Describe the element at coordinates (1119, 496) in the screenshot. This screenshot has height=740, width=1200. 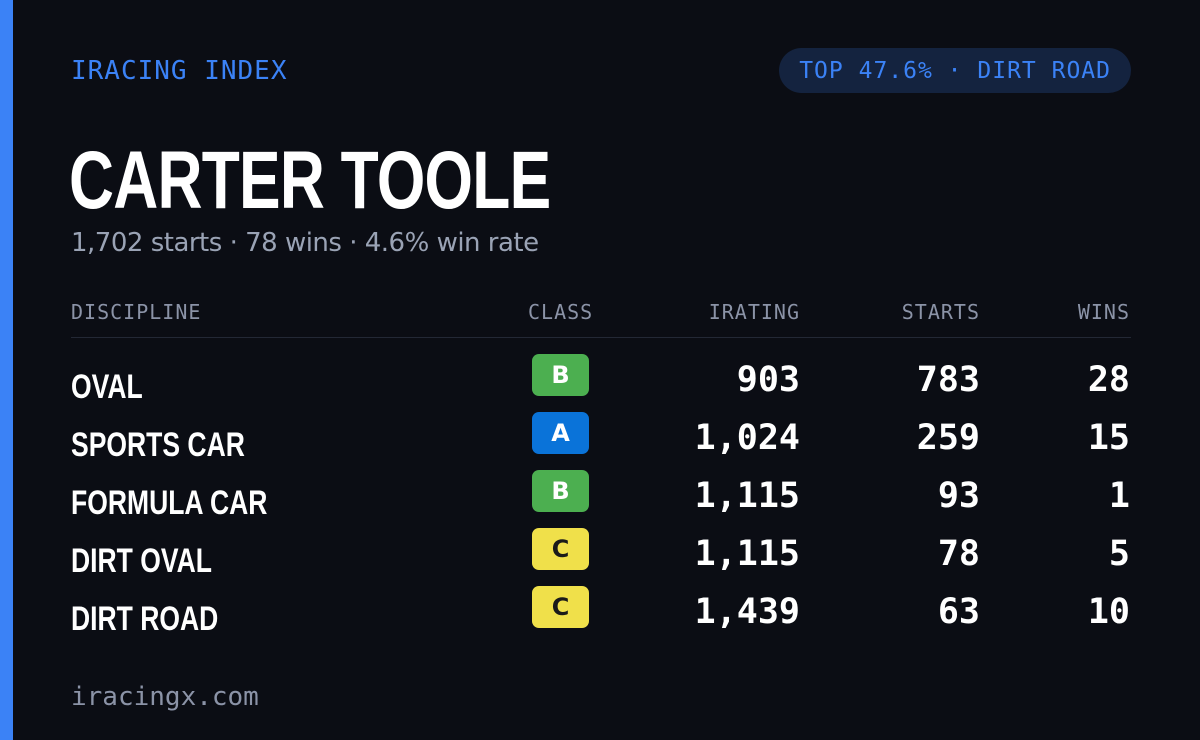
I see `wins-cell: 1` at that location.